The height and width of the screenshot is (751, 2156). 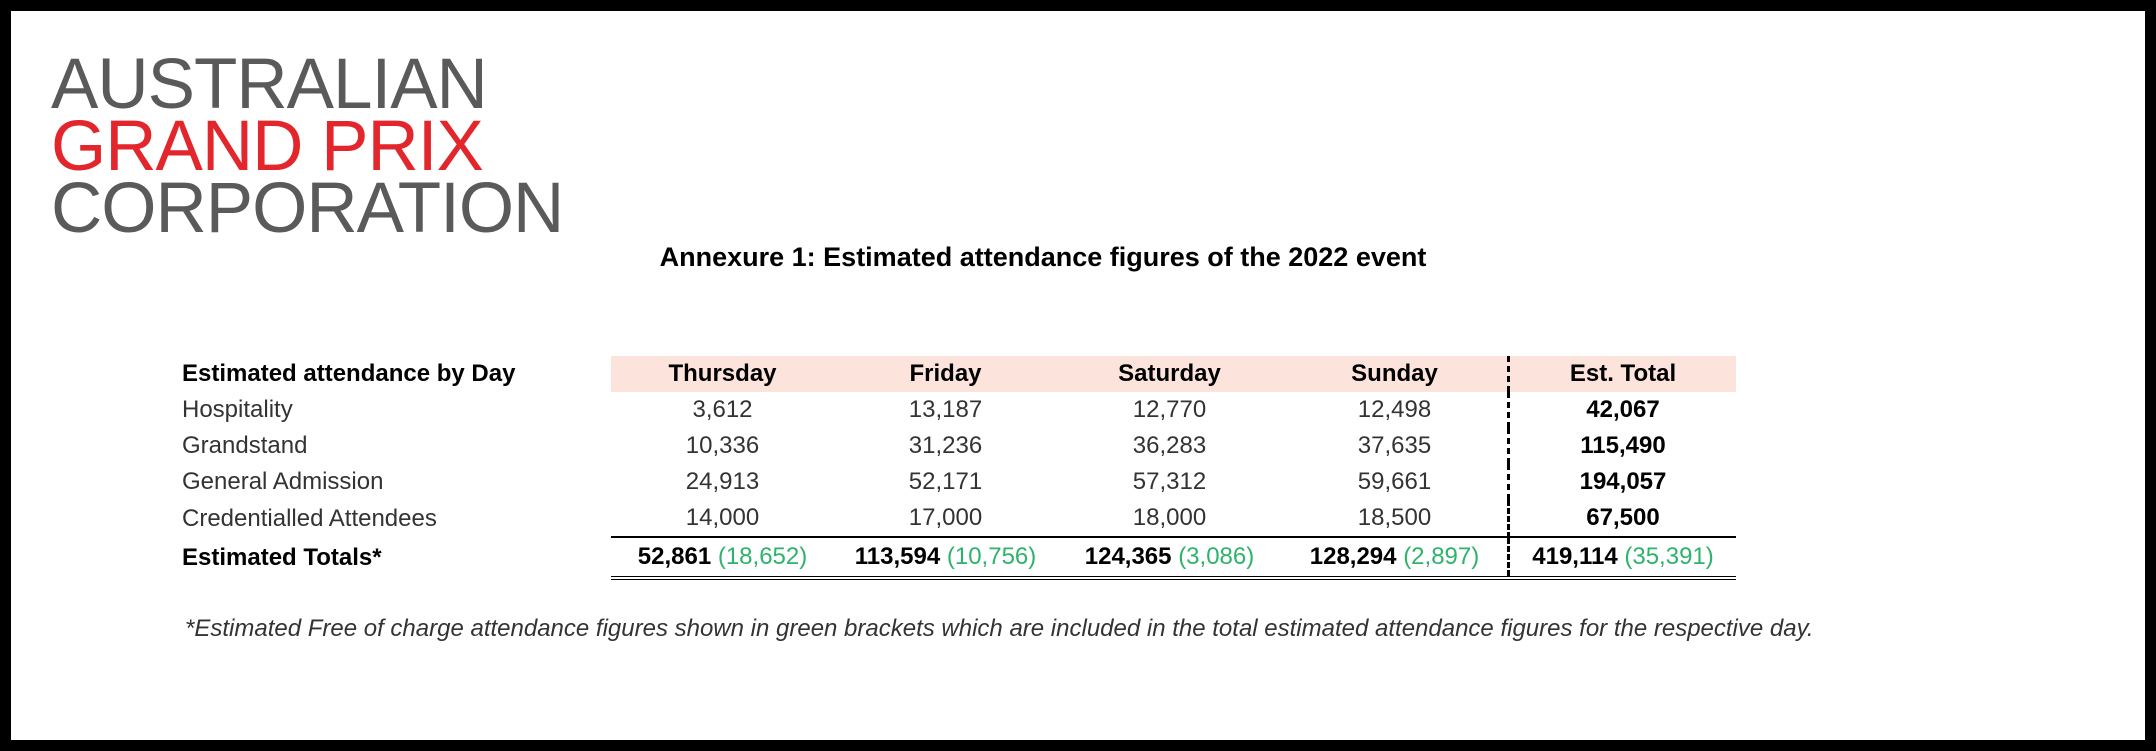 What do you see at coordinates (1169, 517) in the screenshot?
I see `cell-saturday: 18,000` at bounding box center [1169, 517].